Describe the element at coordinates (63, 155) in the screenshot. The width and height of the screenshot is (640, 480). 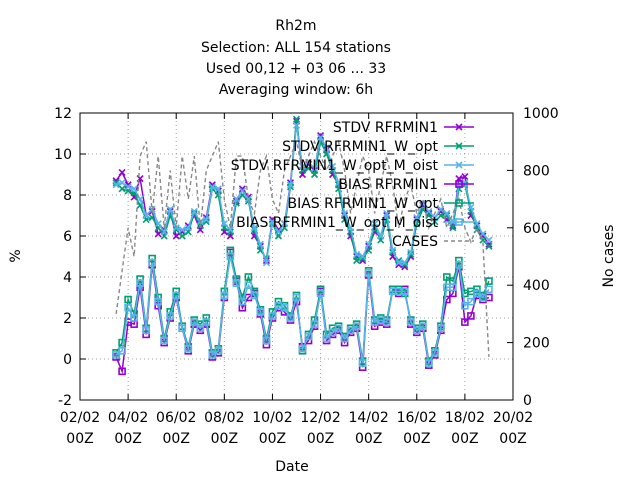
I see `y-tick-label: 10` at that location.